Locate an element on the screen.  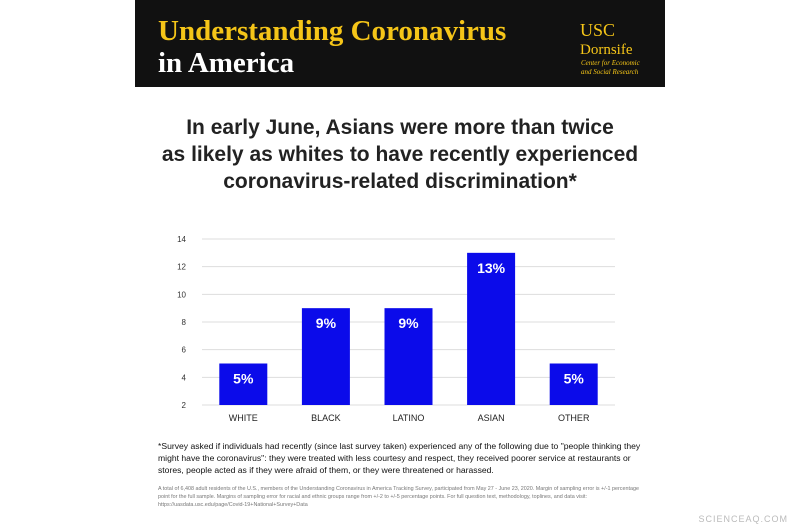
watermark: SCIENCEAQ.COM is located at coordinates (743, 519).